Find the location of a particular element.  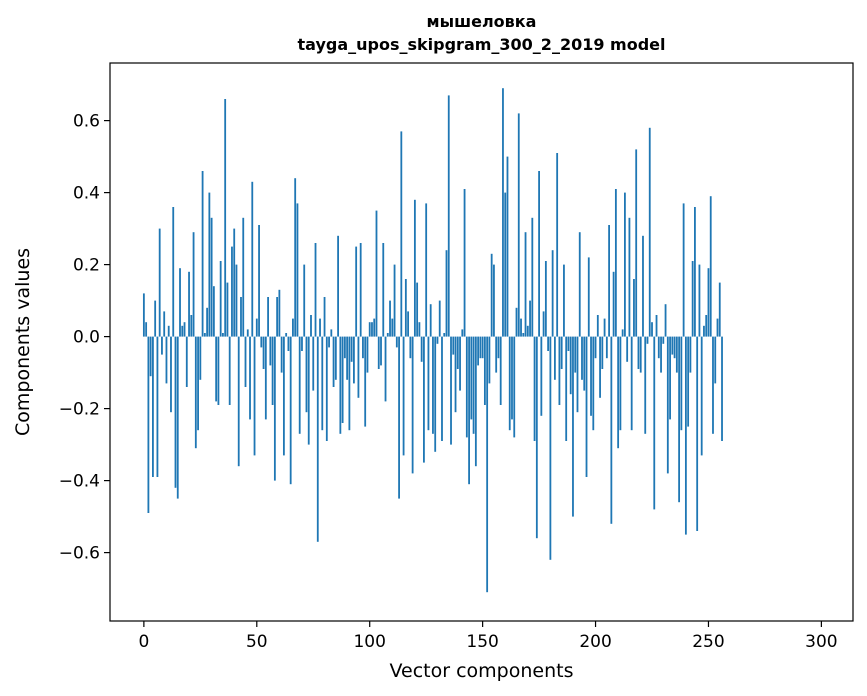

chart-subtitle: tayga_upos_skipgram_300_2_2019 model is located at coordinates (481, 44).